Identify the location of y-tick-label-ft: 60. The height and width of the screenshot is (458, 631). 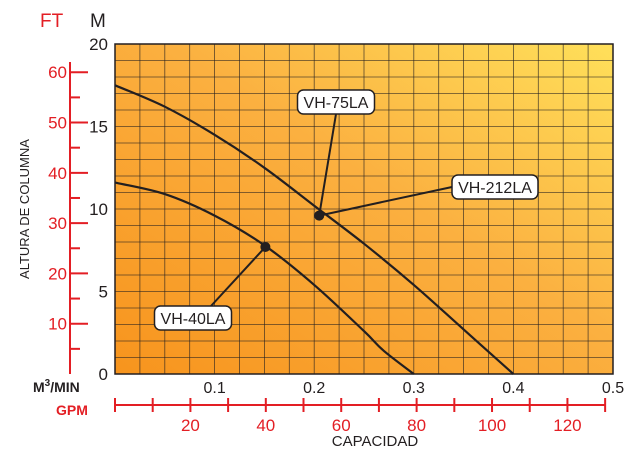
(57, 72).